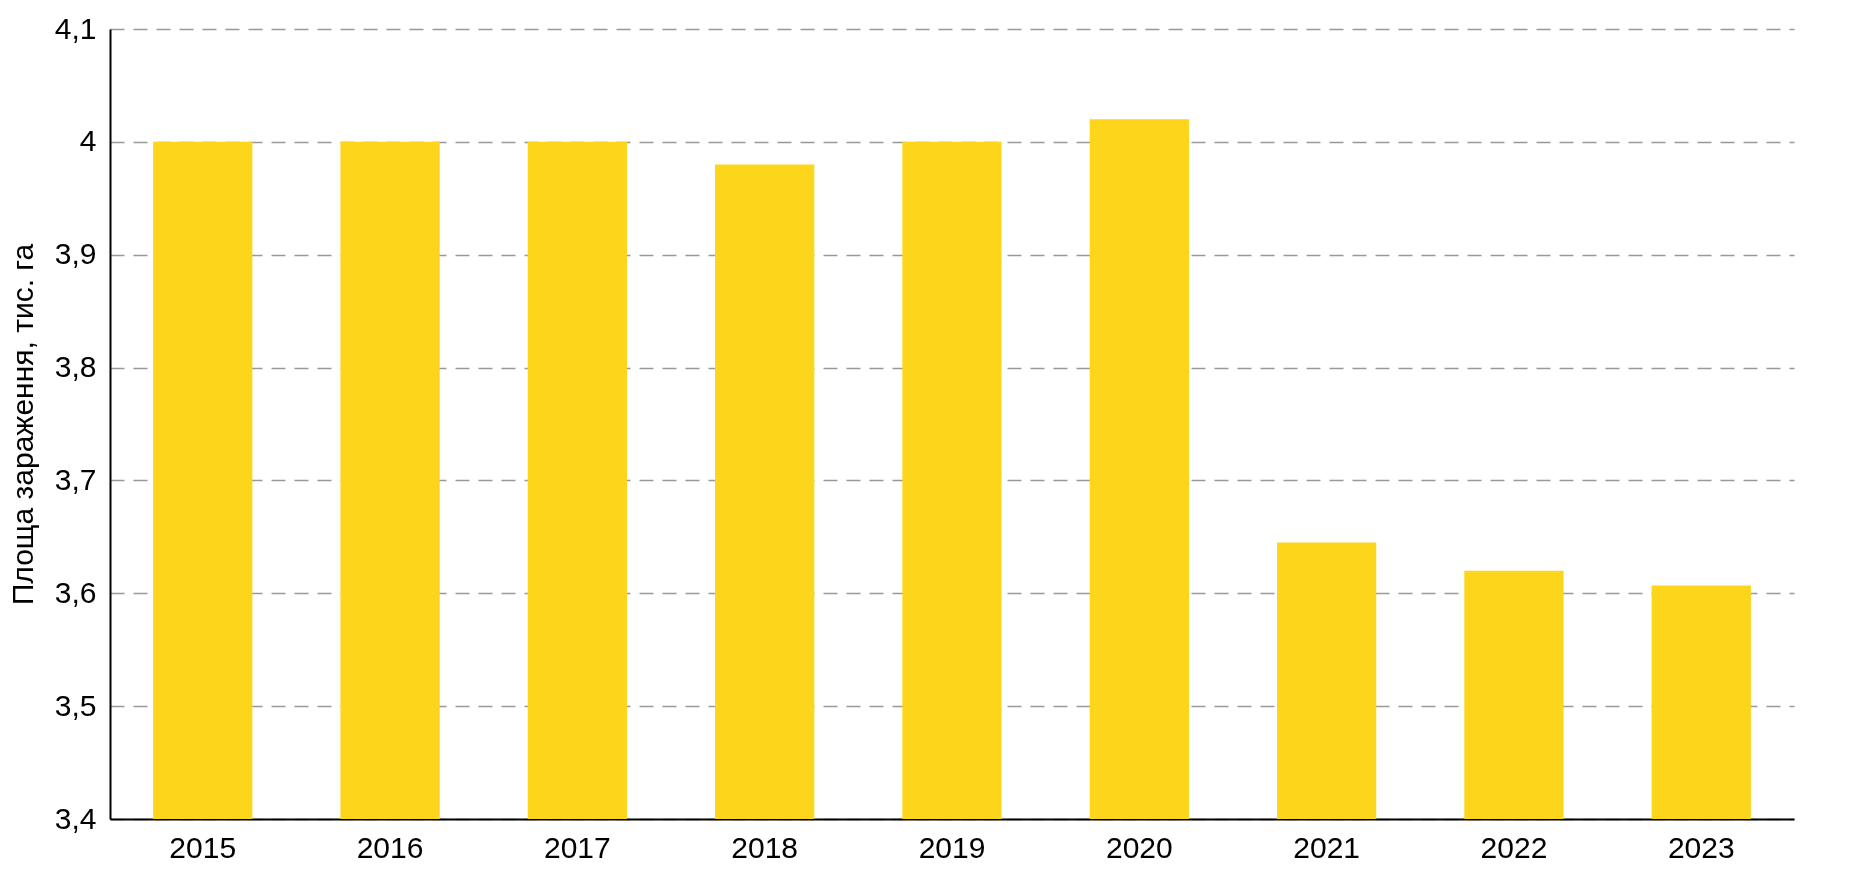  I want to click on y-tick-label: 3,7, so click(75, 479).